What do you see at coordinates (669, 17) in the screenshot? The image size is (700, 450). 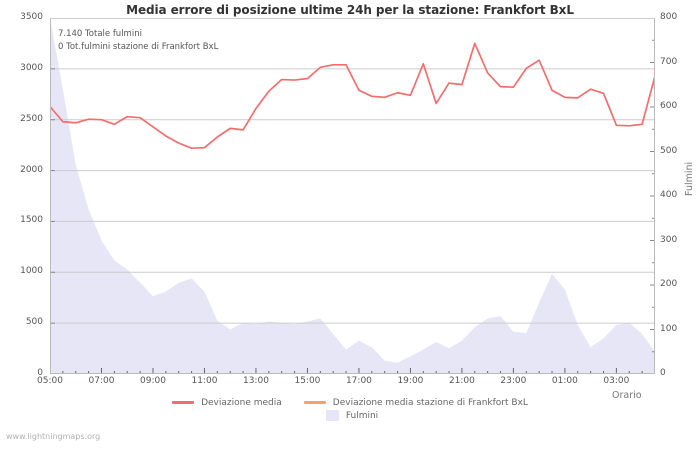 I see `y-tick-right-800: 800` at bounding box center [669, 17].